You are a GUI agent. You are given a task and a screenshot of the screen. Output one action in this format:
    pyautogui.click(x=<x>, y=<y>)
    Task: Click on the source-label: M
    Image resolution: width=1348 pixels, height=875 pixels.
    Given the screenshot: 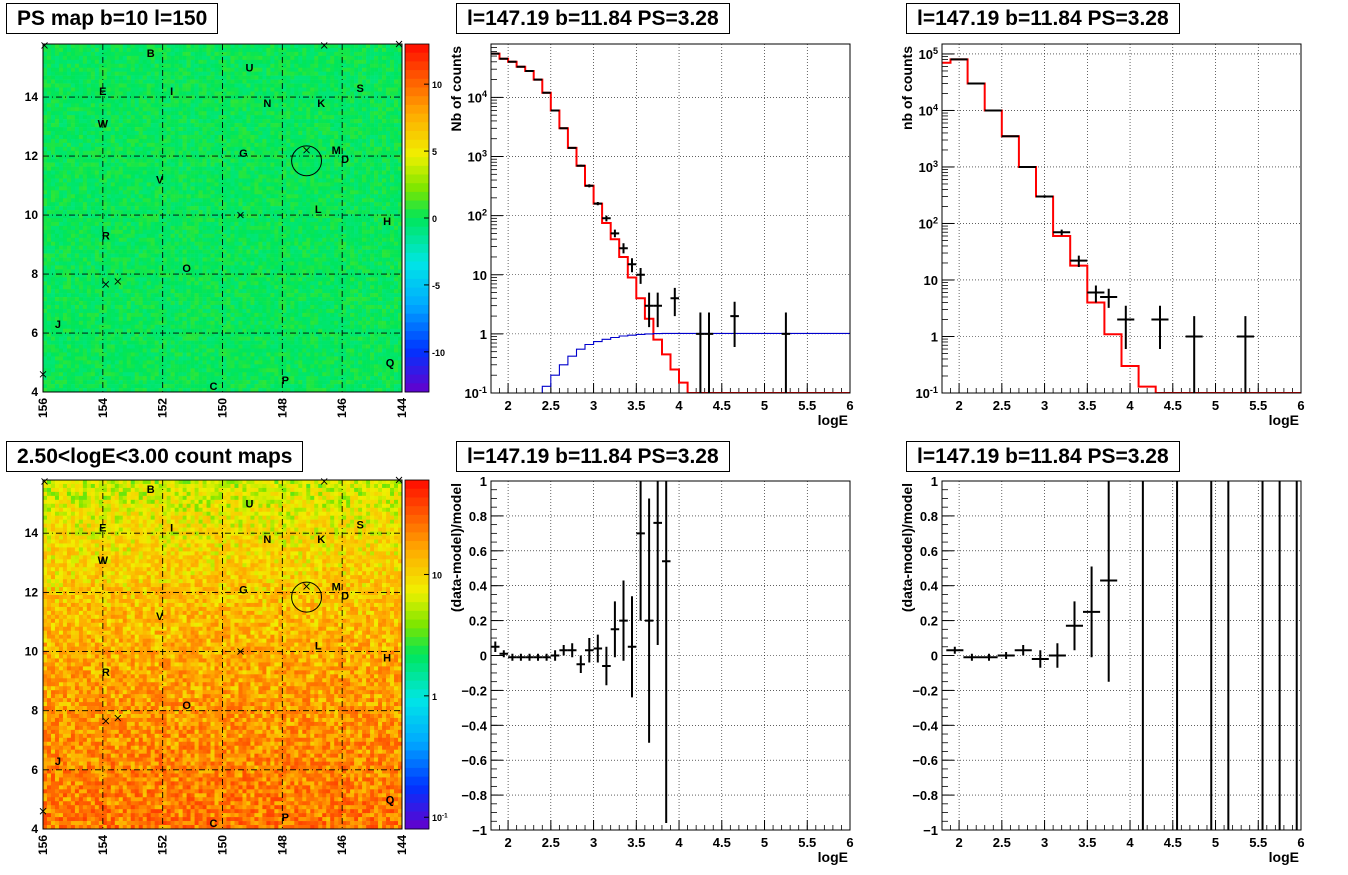 What is the action you would take?
    pyautogui.click(x=336, y=151)
    